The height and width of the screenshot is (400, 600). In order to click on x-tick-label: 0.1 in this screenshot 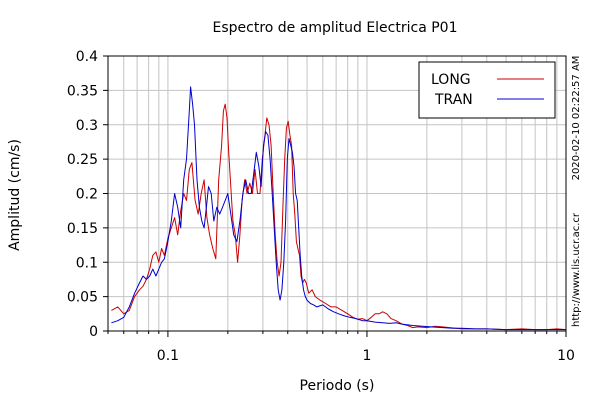, I will do `click(168, 356)`.